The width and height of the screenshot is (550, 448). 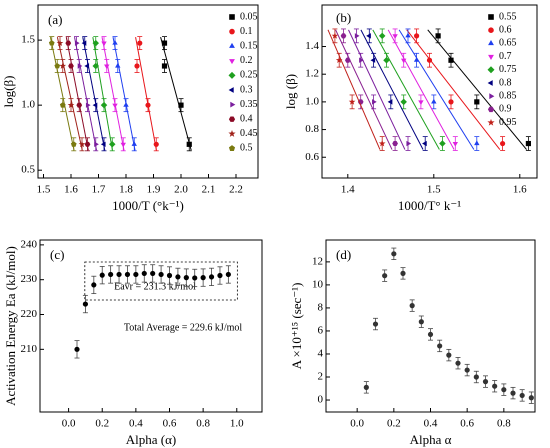 I want to click on y-tick-label: 1.0, so click(x=28, y=105).